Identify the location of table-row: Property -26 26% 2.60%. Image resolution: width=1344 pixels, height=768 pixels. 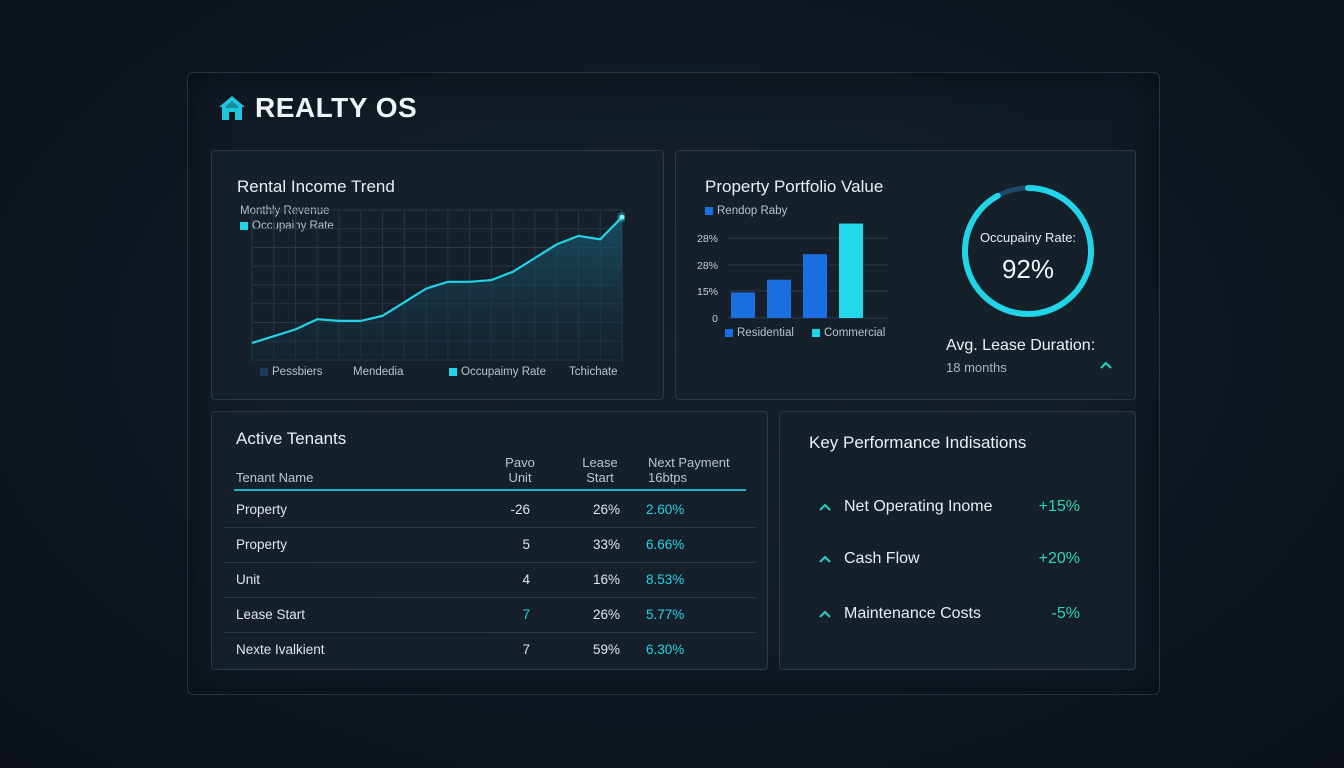
(490, 510).